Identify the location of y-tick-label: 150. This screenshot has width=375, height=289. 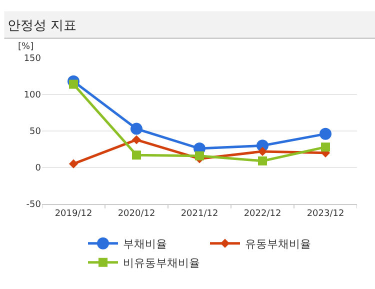
(33, 59).